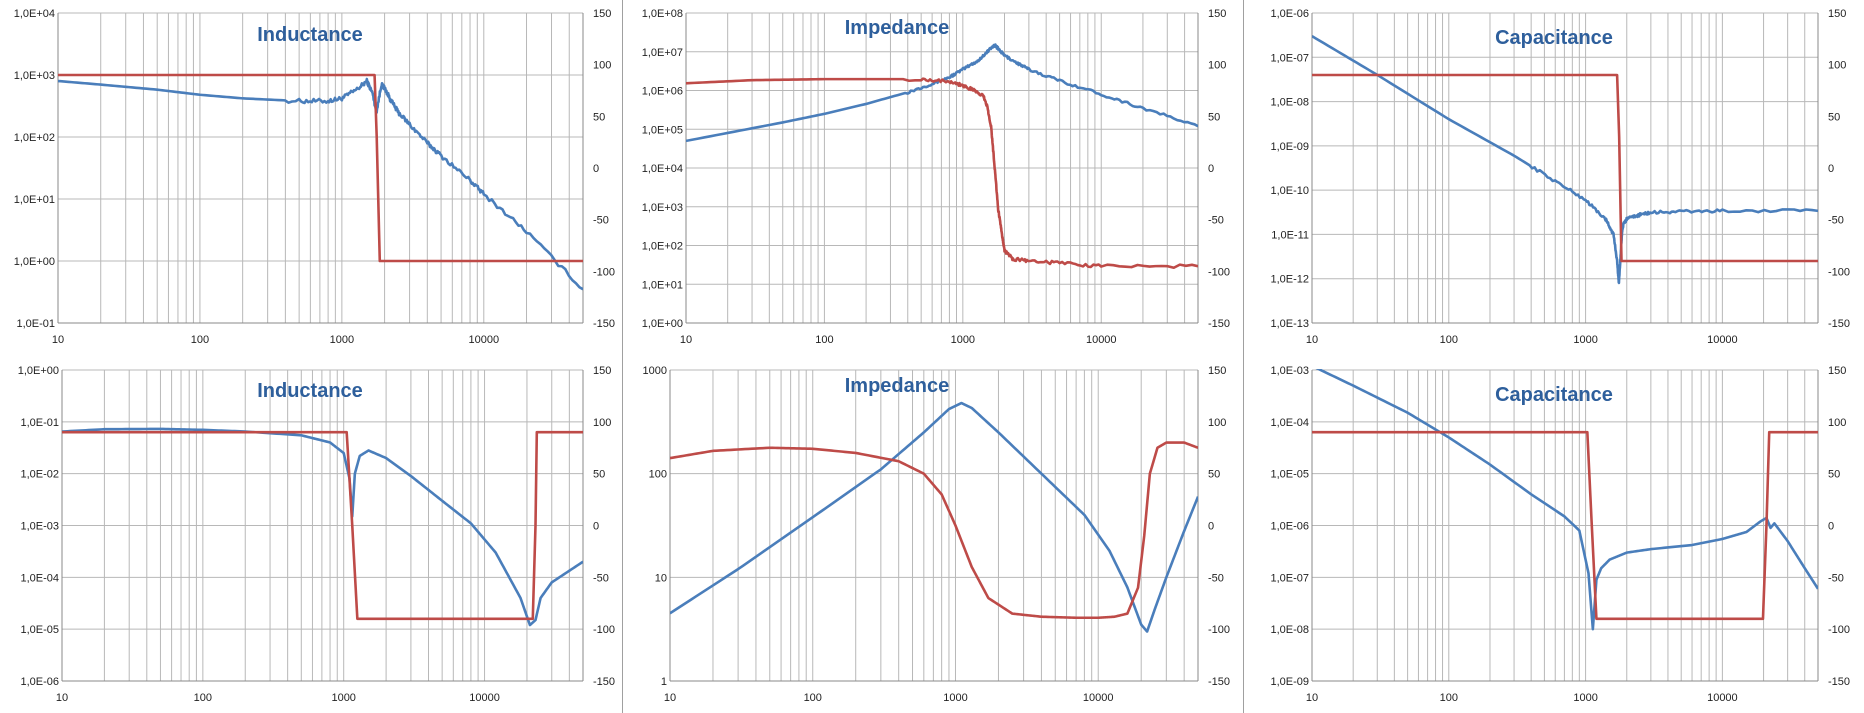  What do you see at coordinates (1289, 58) in the screenshot?
I see `y-tick-label: 1,0E-07` at bounding box center [1289, 58].